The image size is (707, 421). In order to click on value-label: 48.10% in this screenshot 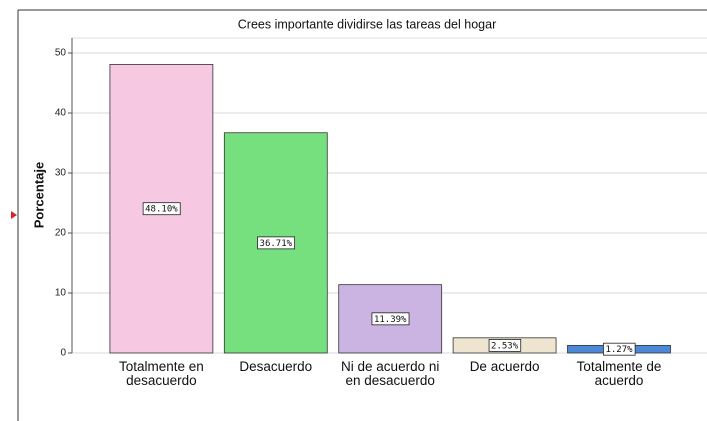, I will do `click(161, 210)`.